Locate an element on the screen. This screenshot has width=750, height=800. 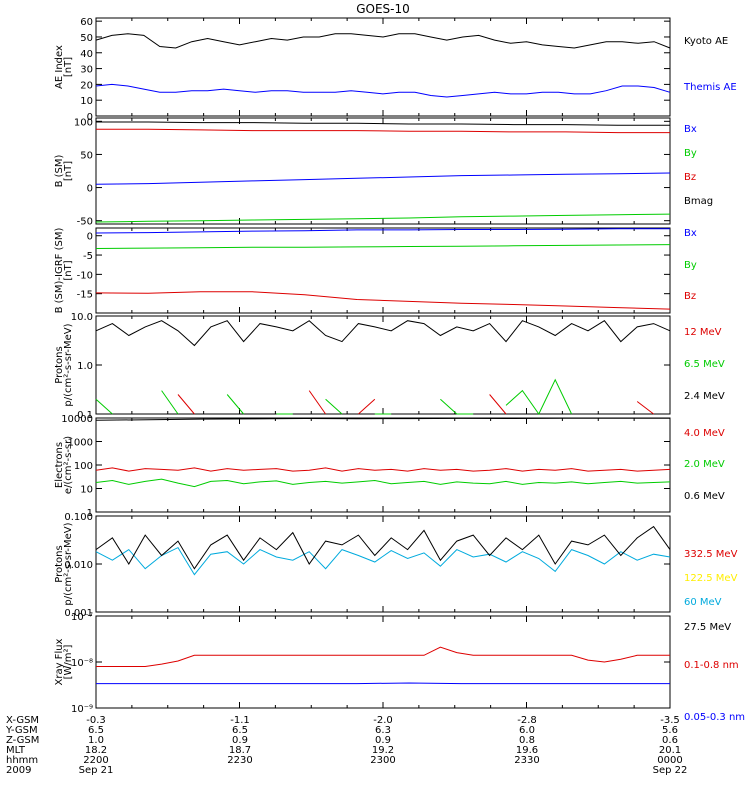
y-tick-label: 1.0 is located at coordinates (85, 366).